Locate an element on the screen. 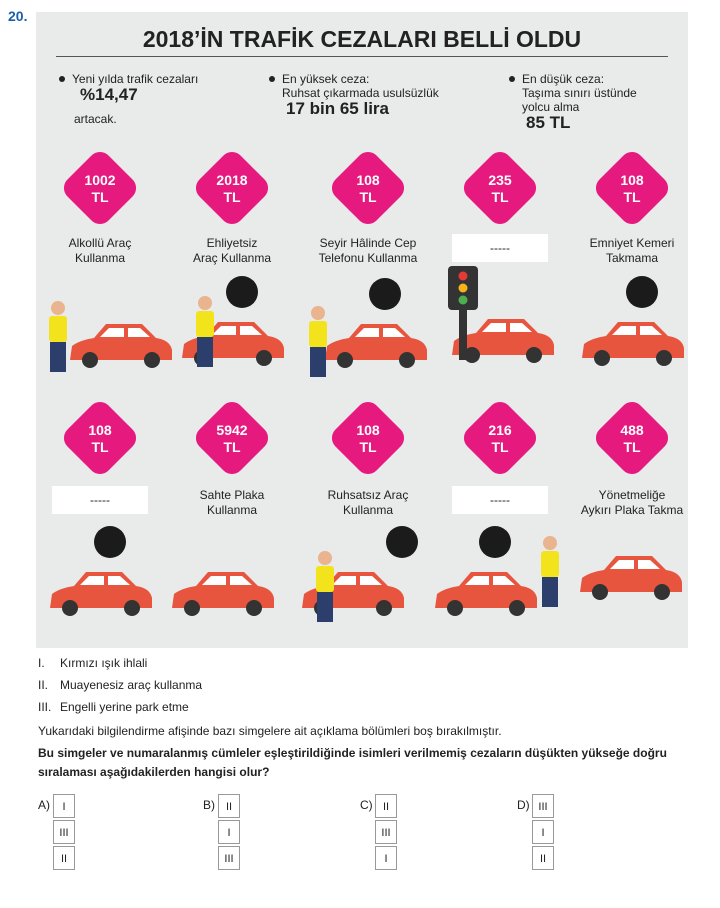 The width and height of the screenshot is (720, 908). fact-line: Ruhsat çıkarmada usulsüzlük is located at coordinates (360, 93).